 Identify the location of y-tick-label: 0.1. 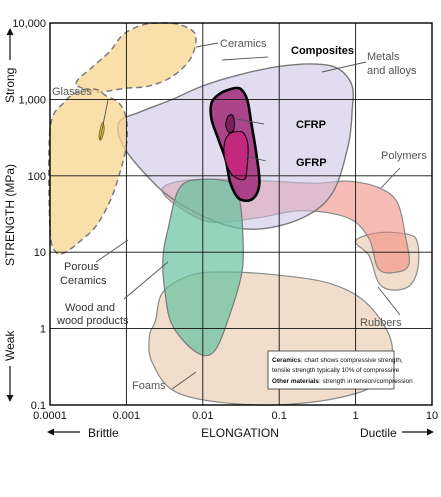
(38, 406).